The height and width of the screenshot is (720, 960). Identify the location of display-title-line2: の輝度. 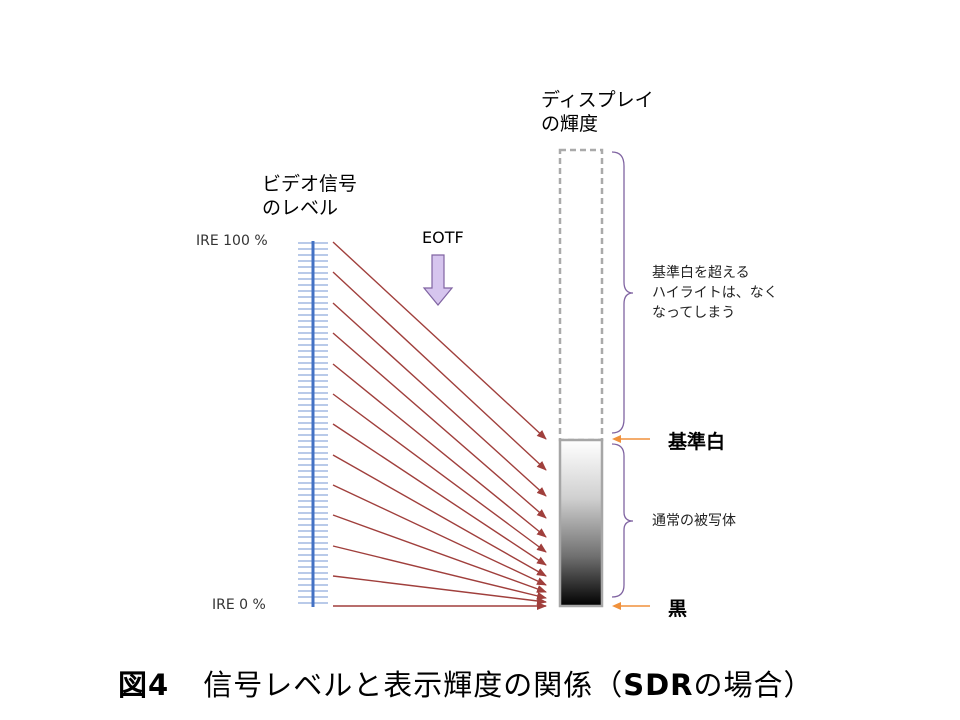
(570, 124).